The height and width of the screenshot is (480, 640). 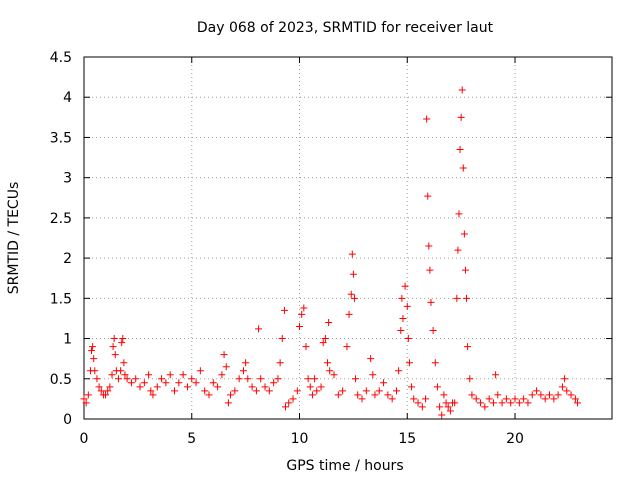 I want to click on y-tick-label: 0, so click(x=67, y=420).